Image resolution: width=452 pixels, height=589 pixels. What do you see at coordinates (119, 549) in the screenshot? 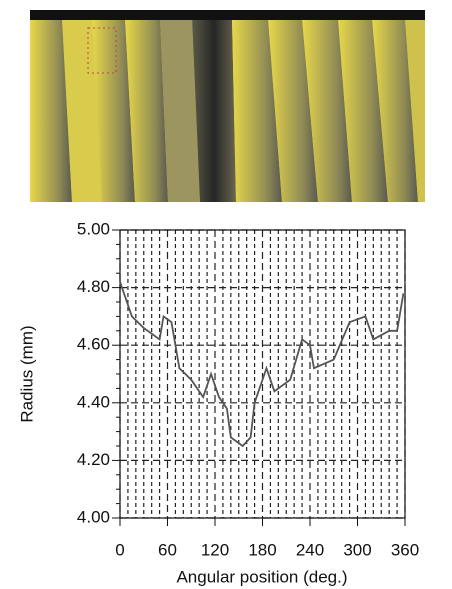
I see `x-tick-label: 0` at bounding box center [119, 549].